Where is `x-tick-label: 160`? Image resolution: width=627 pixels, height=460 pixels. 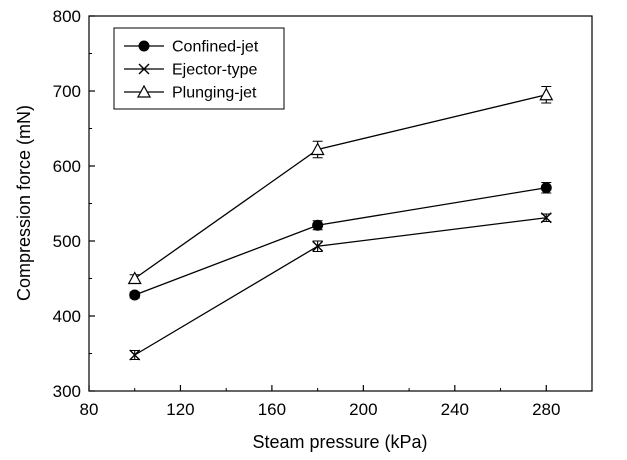
x-tick-label: 160 is located at coordinates (272, 409).